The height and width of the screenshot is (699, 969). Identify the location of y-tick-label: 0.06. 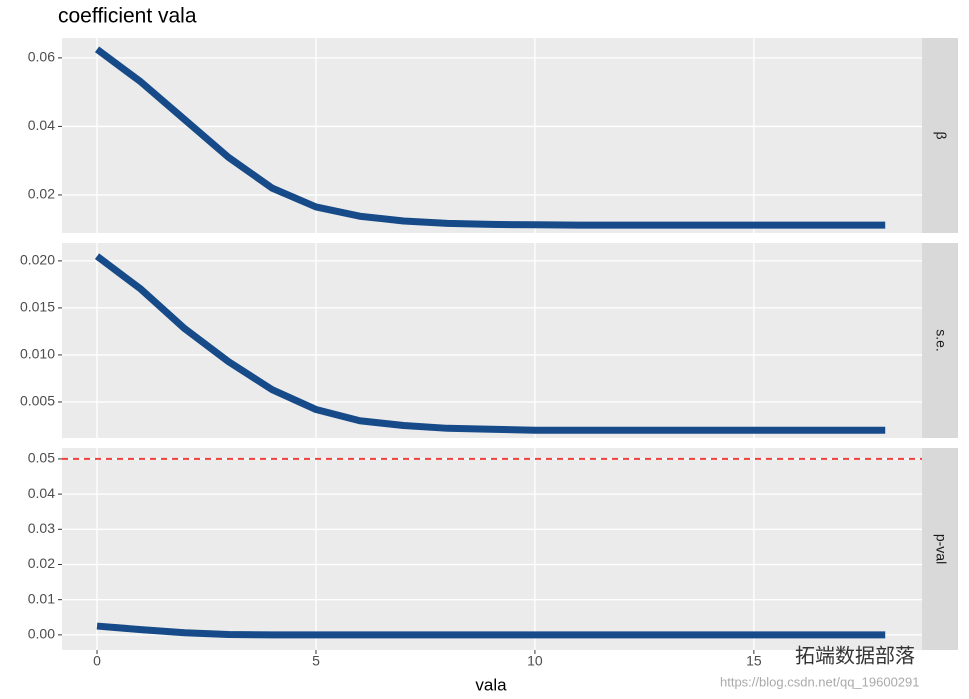
(41, 57).